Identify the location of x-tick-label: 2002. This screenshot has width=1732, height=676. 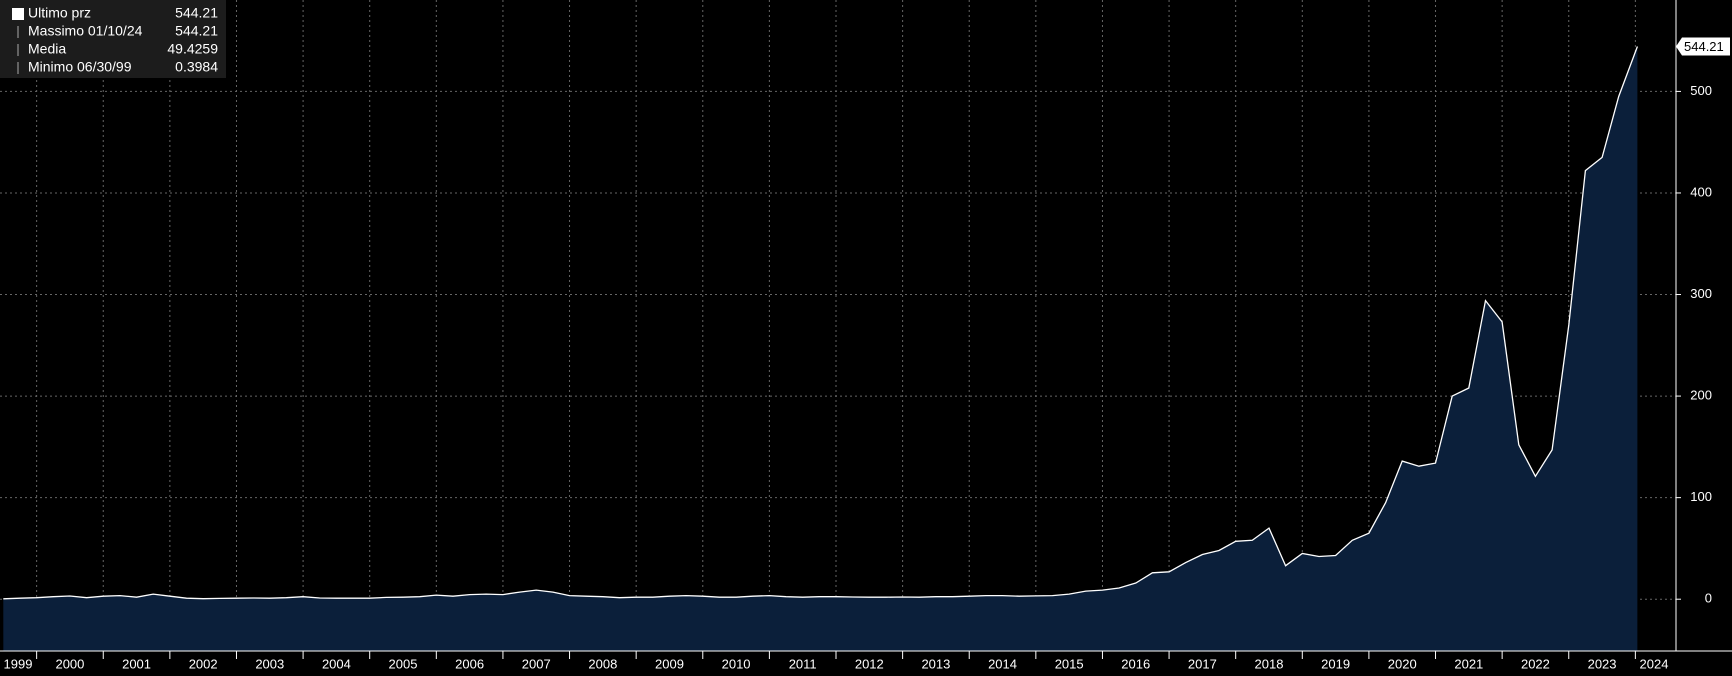
(203, 663).